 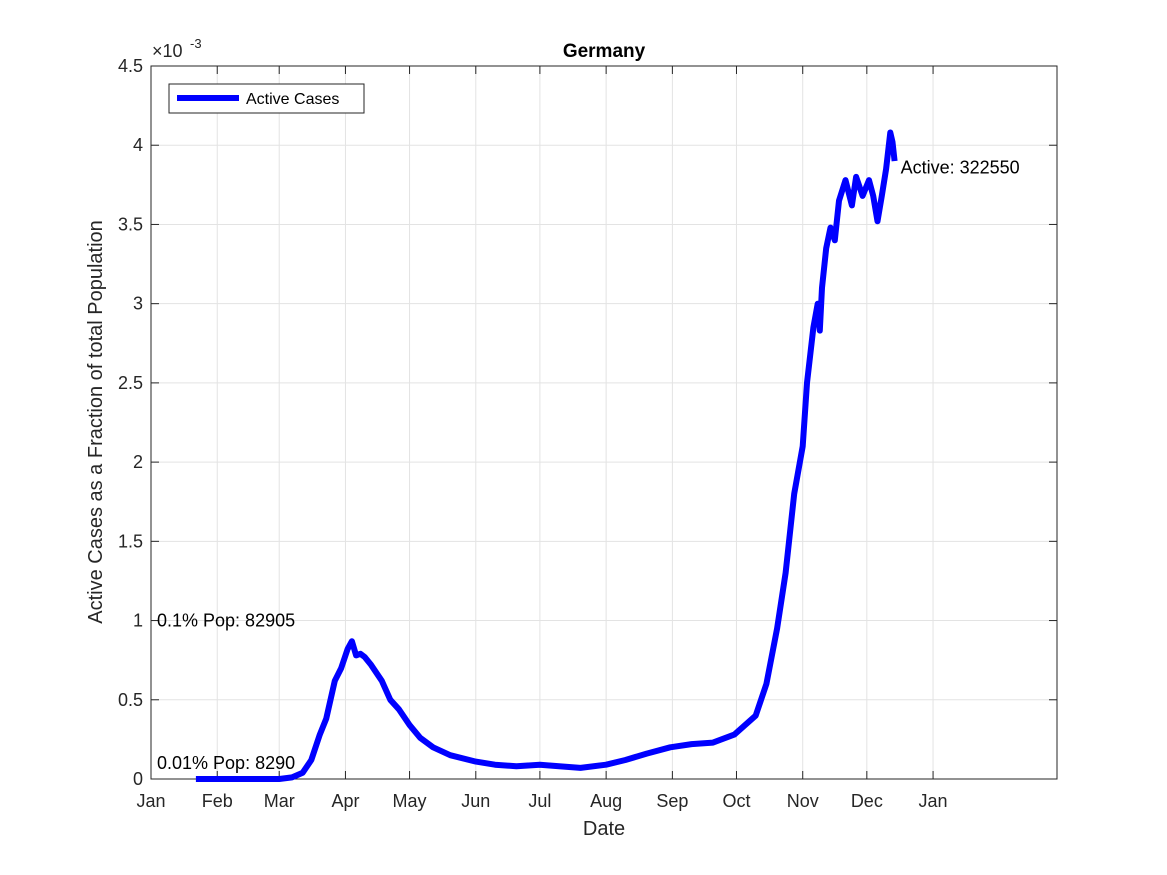 What do you see at coordinates (606, 801) in the screenshot?
I see `x-tick-label: Aug` at bounding box center [606, 801].